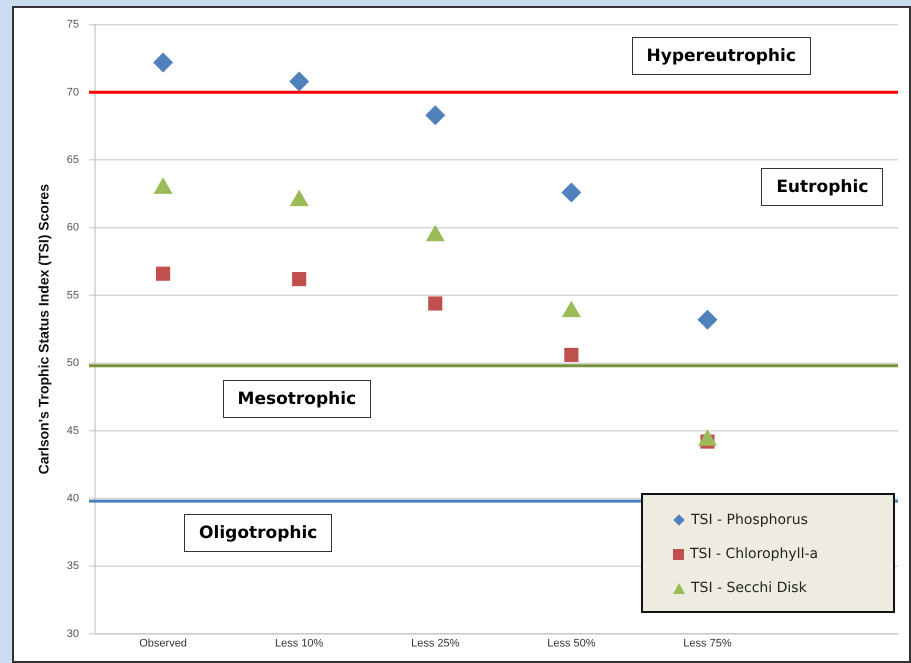 The height and width of the screenshot is (663, 911). What do you see at coordinates (73, 228) in the screenshot?
I see `y-tick-label: 60` at bounding box center [73, 228].